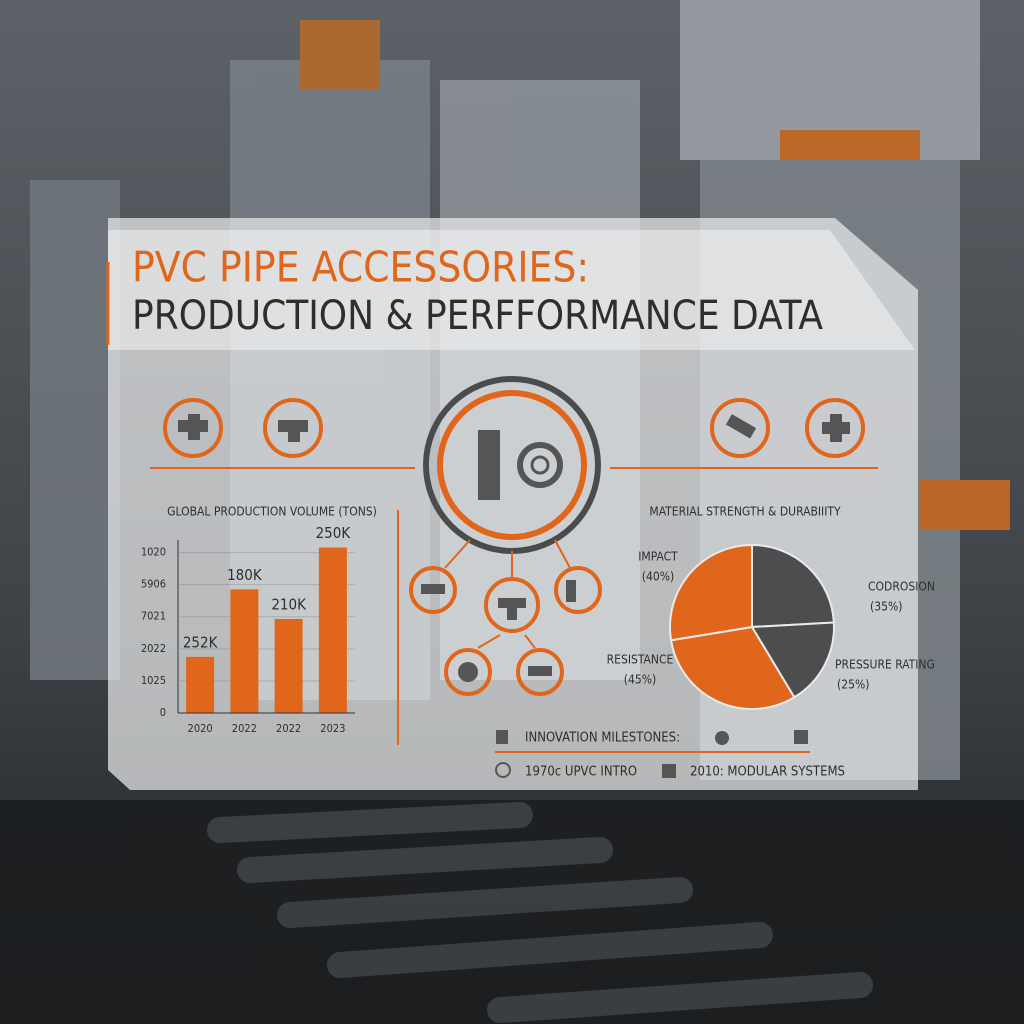 The image size is (1024, 1024). I want to click on title-line1: PVC PIPE ACCESSORIES:, so click(360, 267).